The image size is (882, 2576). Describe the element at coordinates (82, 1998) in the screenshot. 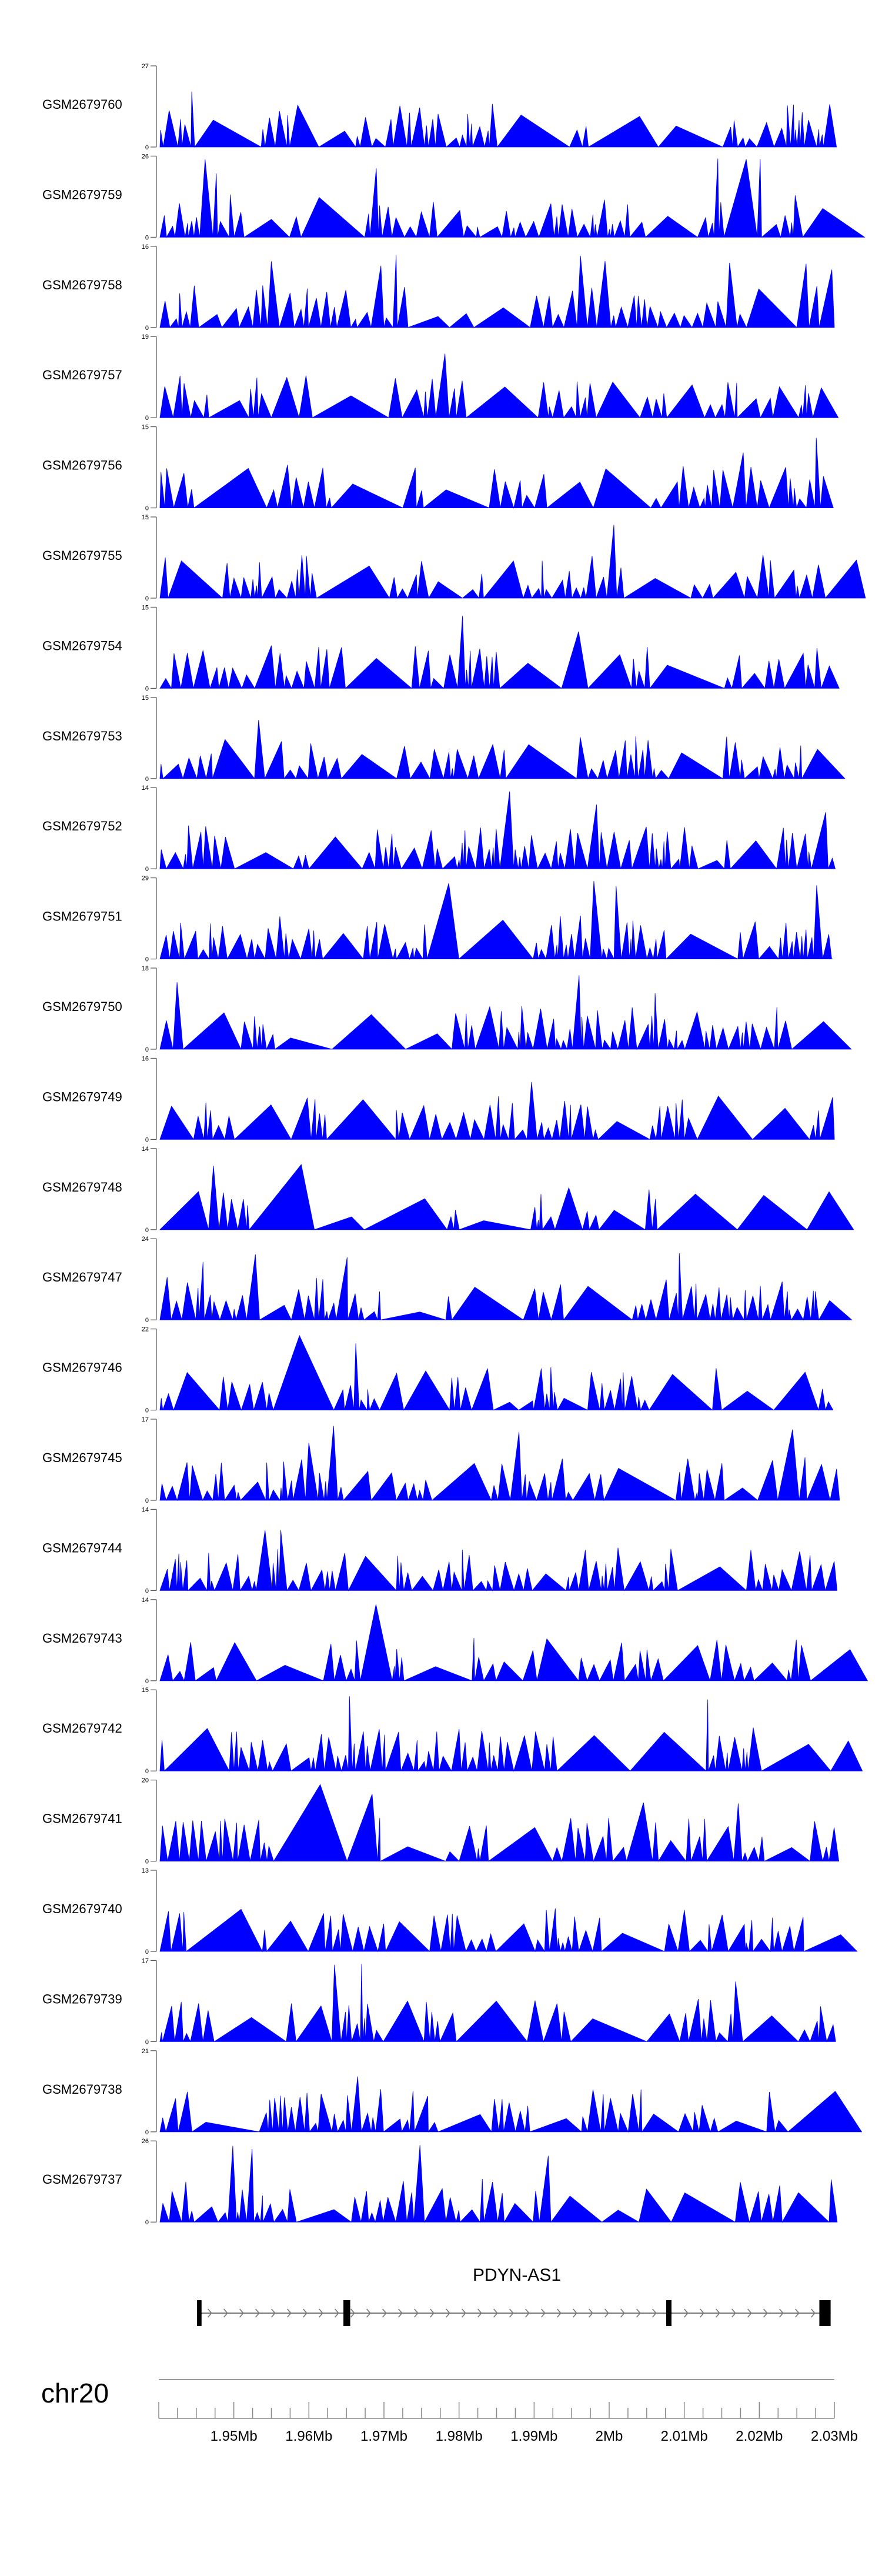

I see `track-label: GSM2679739` at that location.